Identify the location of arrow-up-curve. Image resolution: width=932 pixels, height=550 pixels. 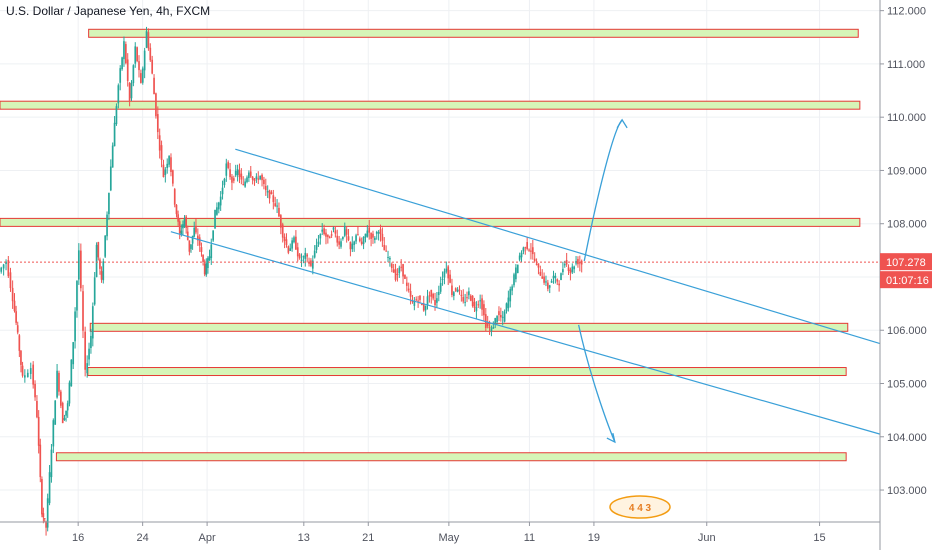
(603, 190).